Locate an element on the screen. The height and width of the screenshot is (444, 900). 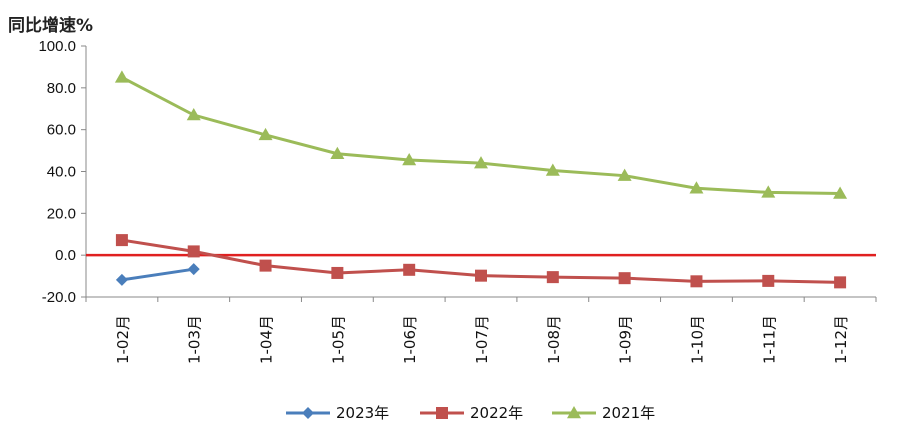
x-tick-label: 1-02月 is located at coordinates (123, 339).